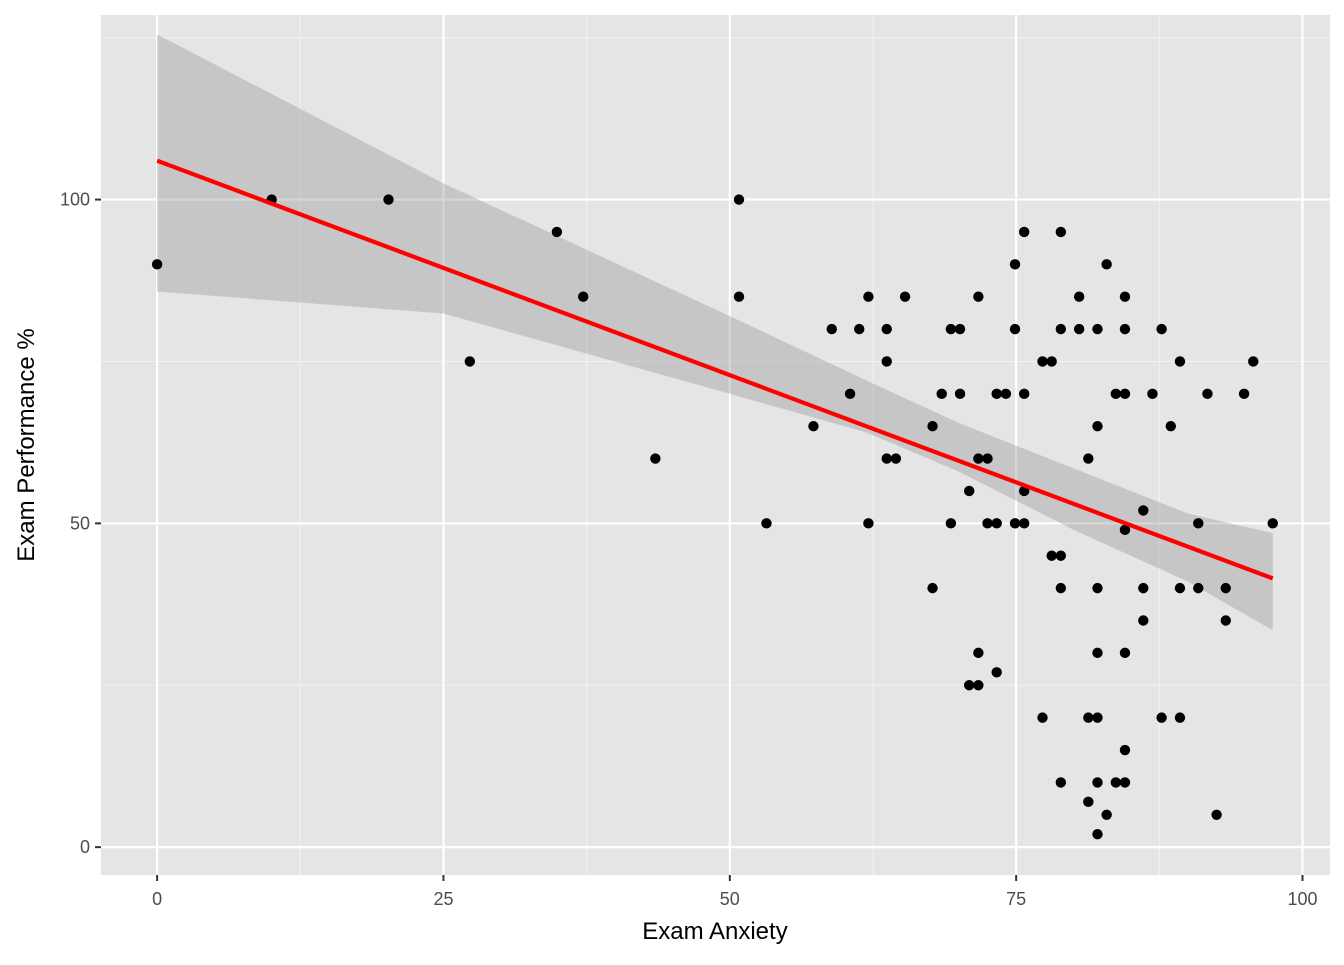 The image size is (1344, 965). I want to click on y-tick-label: 0, so click(85, 847).